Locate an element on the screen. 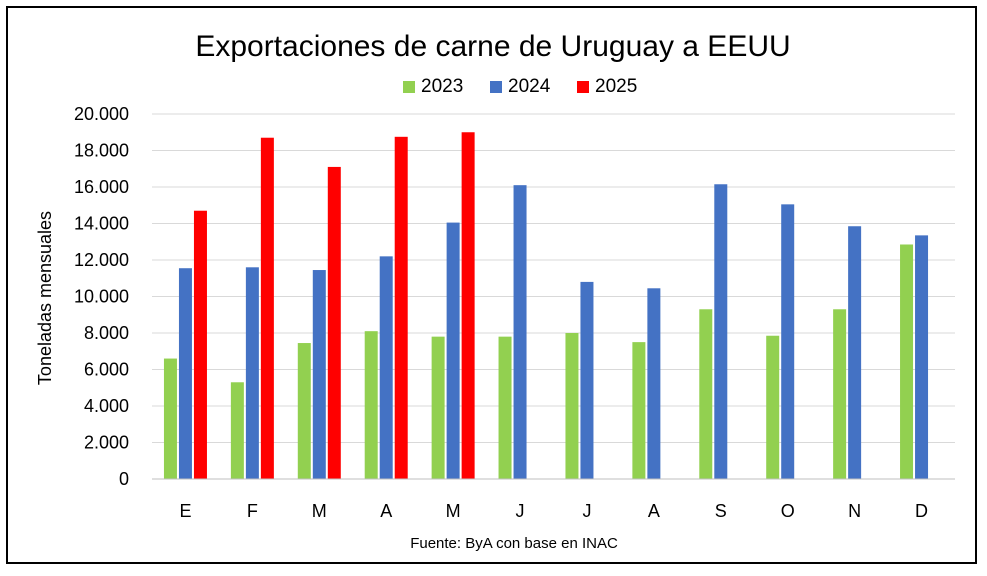 Image resolution: width=987 pixels, height=576 pixels. x-tick-label: O is located at coordinates (788, 511).